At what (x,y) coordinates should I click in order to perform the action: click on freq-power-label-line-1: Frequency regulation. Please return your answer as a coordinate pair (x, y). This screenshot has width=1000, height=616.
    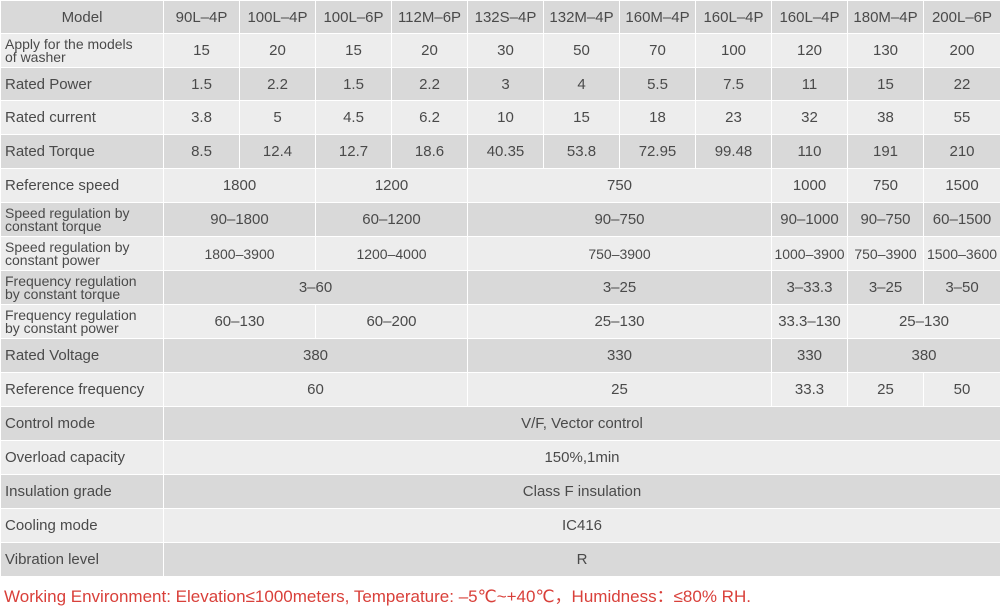
    Looking at the image, I should click on (71, 314).